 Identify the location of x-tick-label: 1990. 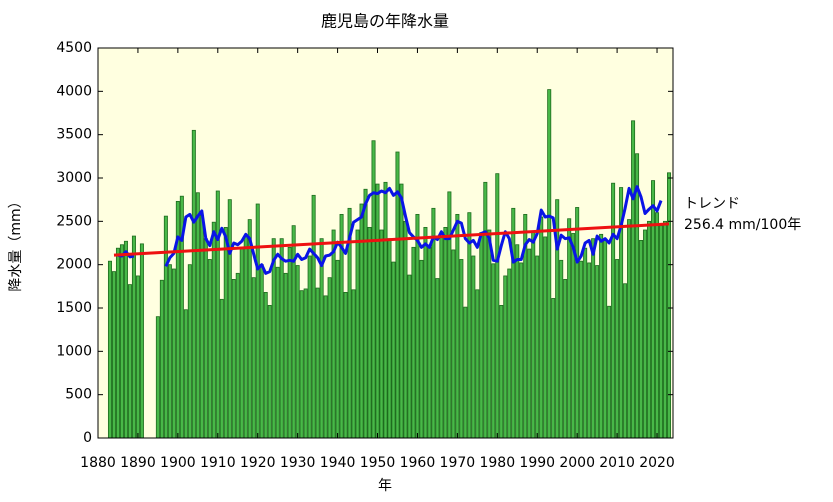
(537, 463).